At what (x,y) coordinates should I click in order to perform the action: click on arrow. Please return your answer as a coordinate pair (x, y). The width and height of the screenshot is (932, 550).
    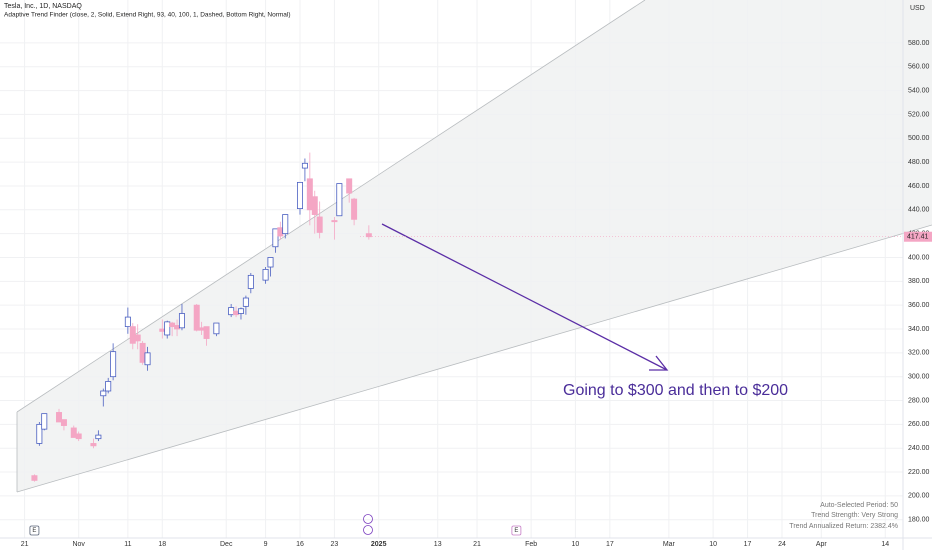
    Looking at the image, I should click on (524, 297).